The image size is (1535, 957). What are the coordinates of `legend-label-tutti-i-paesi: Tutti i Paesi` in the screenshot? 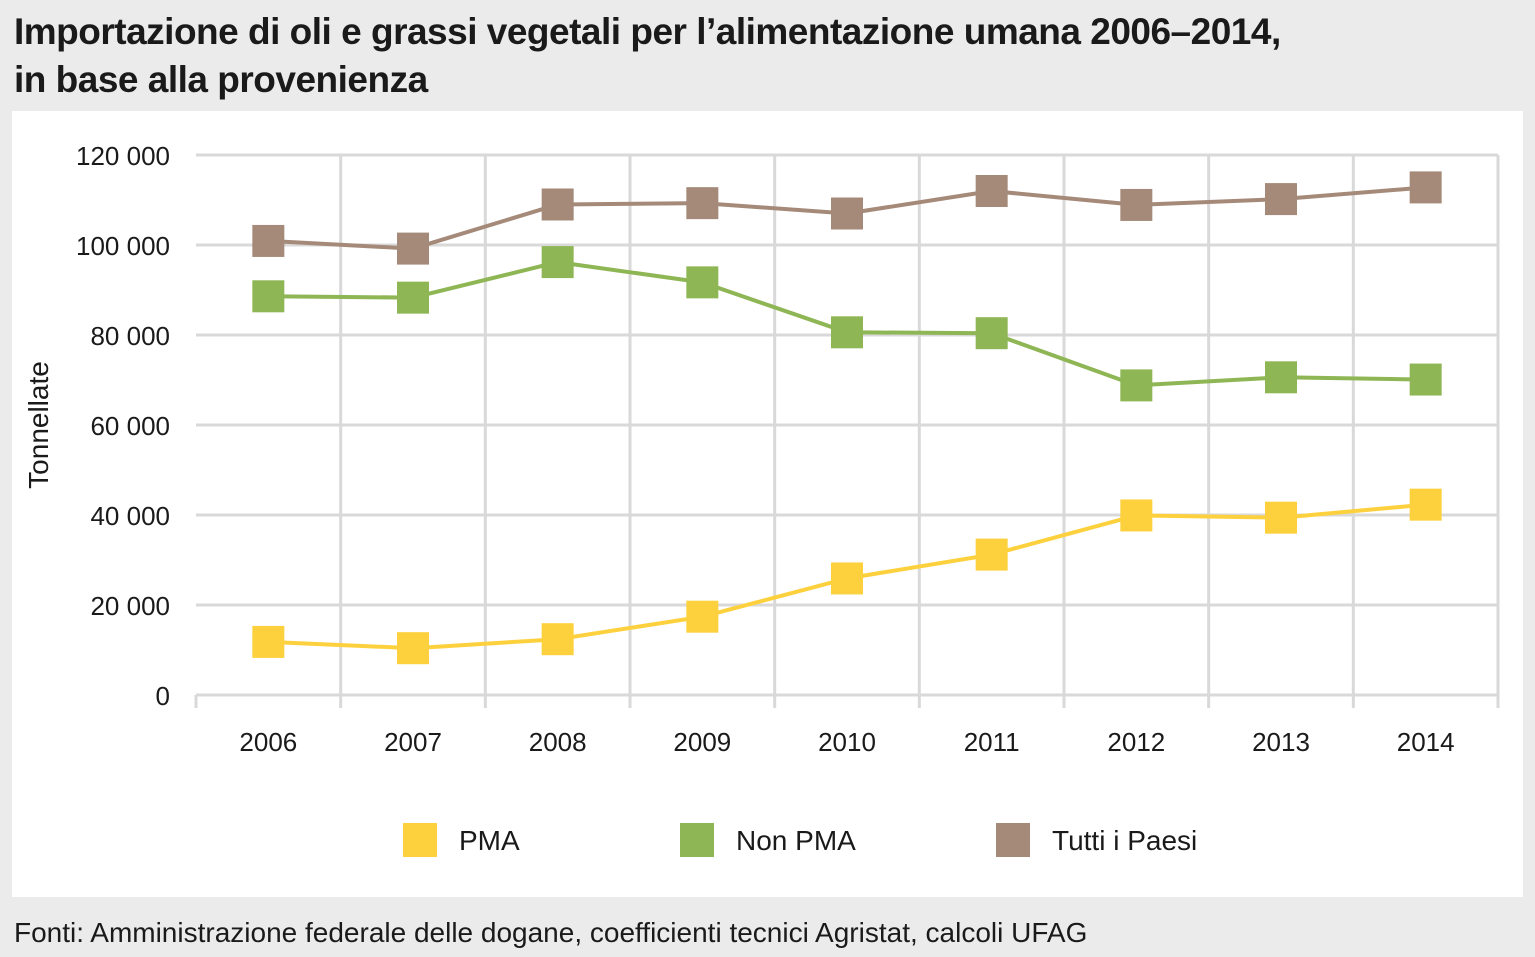 It's located at (1124, 840).